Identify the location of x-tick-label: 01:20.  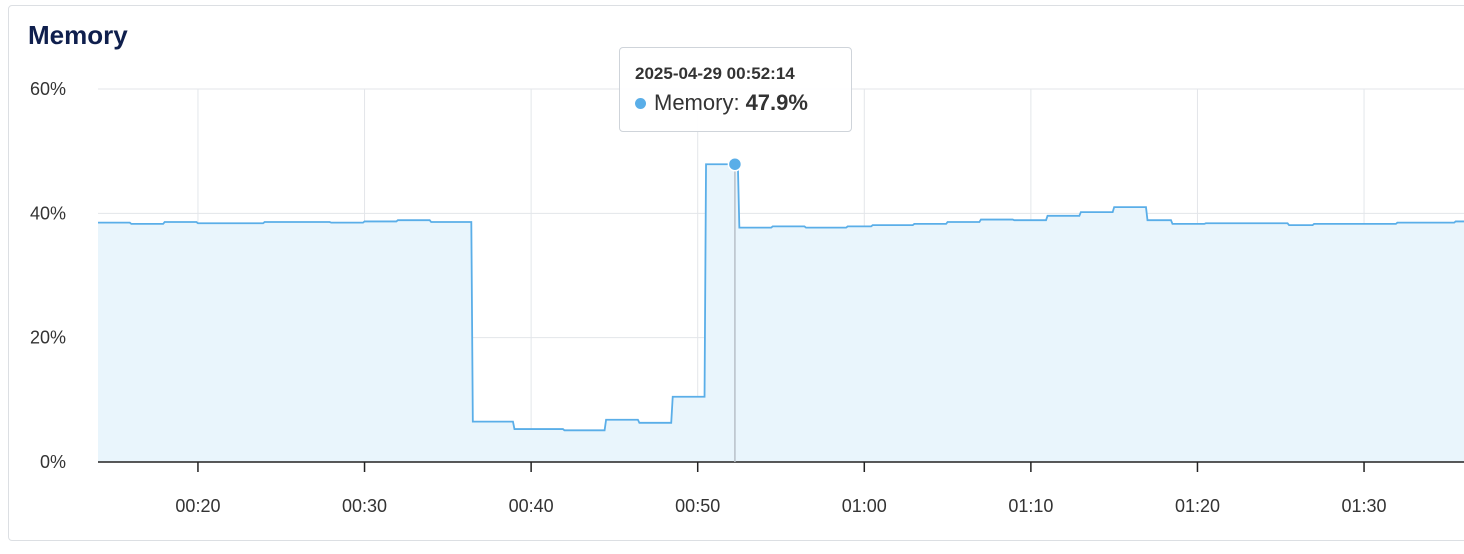
(1197, 506).